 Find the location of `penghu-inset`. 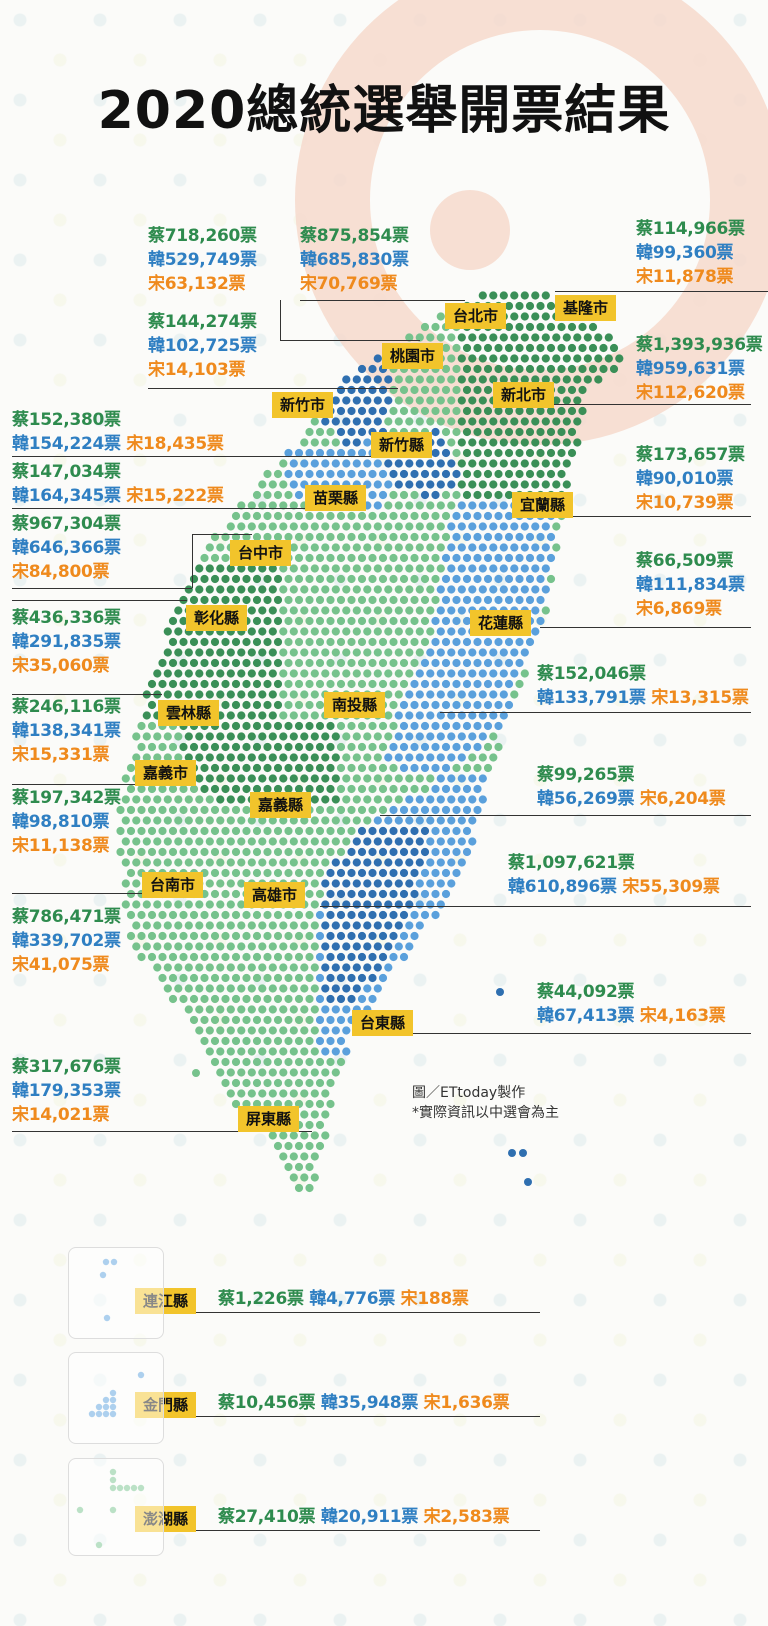

penghu-inset is located at coordinates (116, 1507).